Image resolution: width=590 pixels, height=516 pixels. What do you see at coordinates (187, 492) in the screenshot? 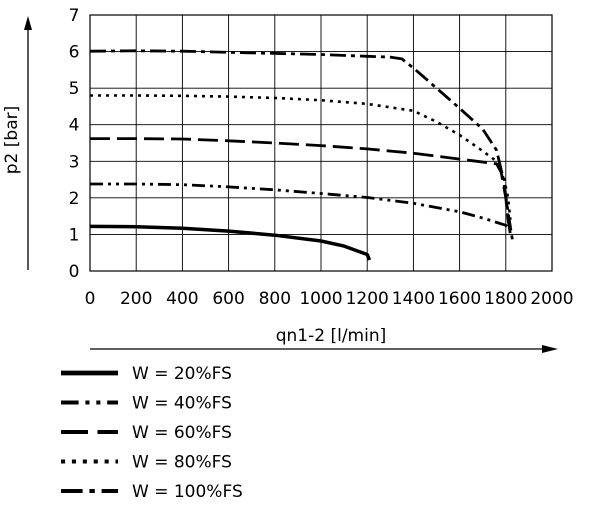
I see `legend-label-5: W = 100%FS` at bounding box center [187, 492].